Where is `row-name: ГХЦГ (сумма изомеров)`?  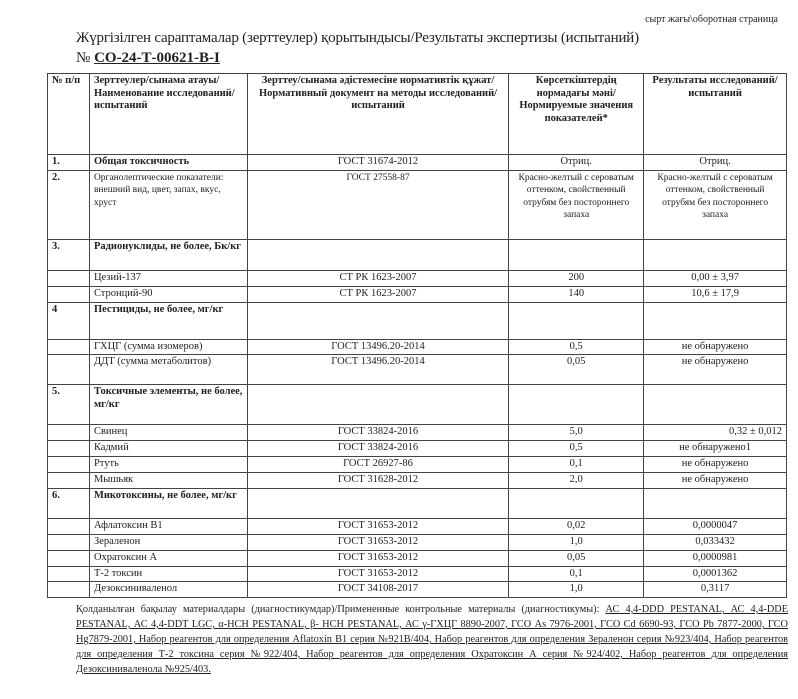
row-name: ГХЦГ (сумма изомеров) is located at coordinates (168, 346).